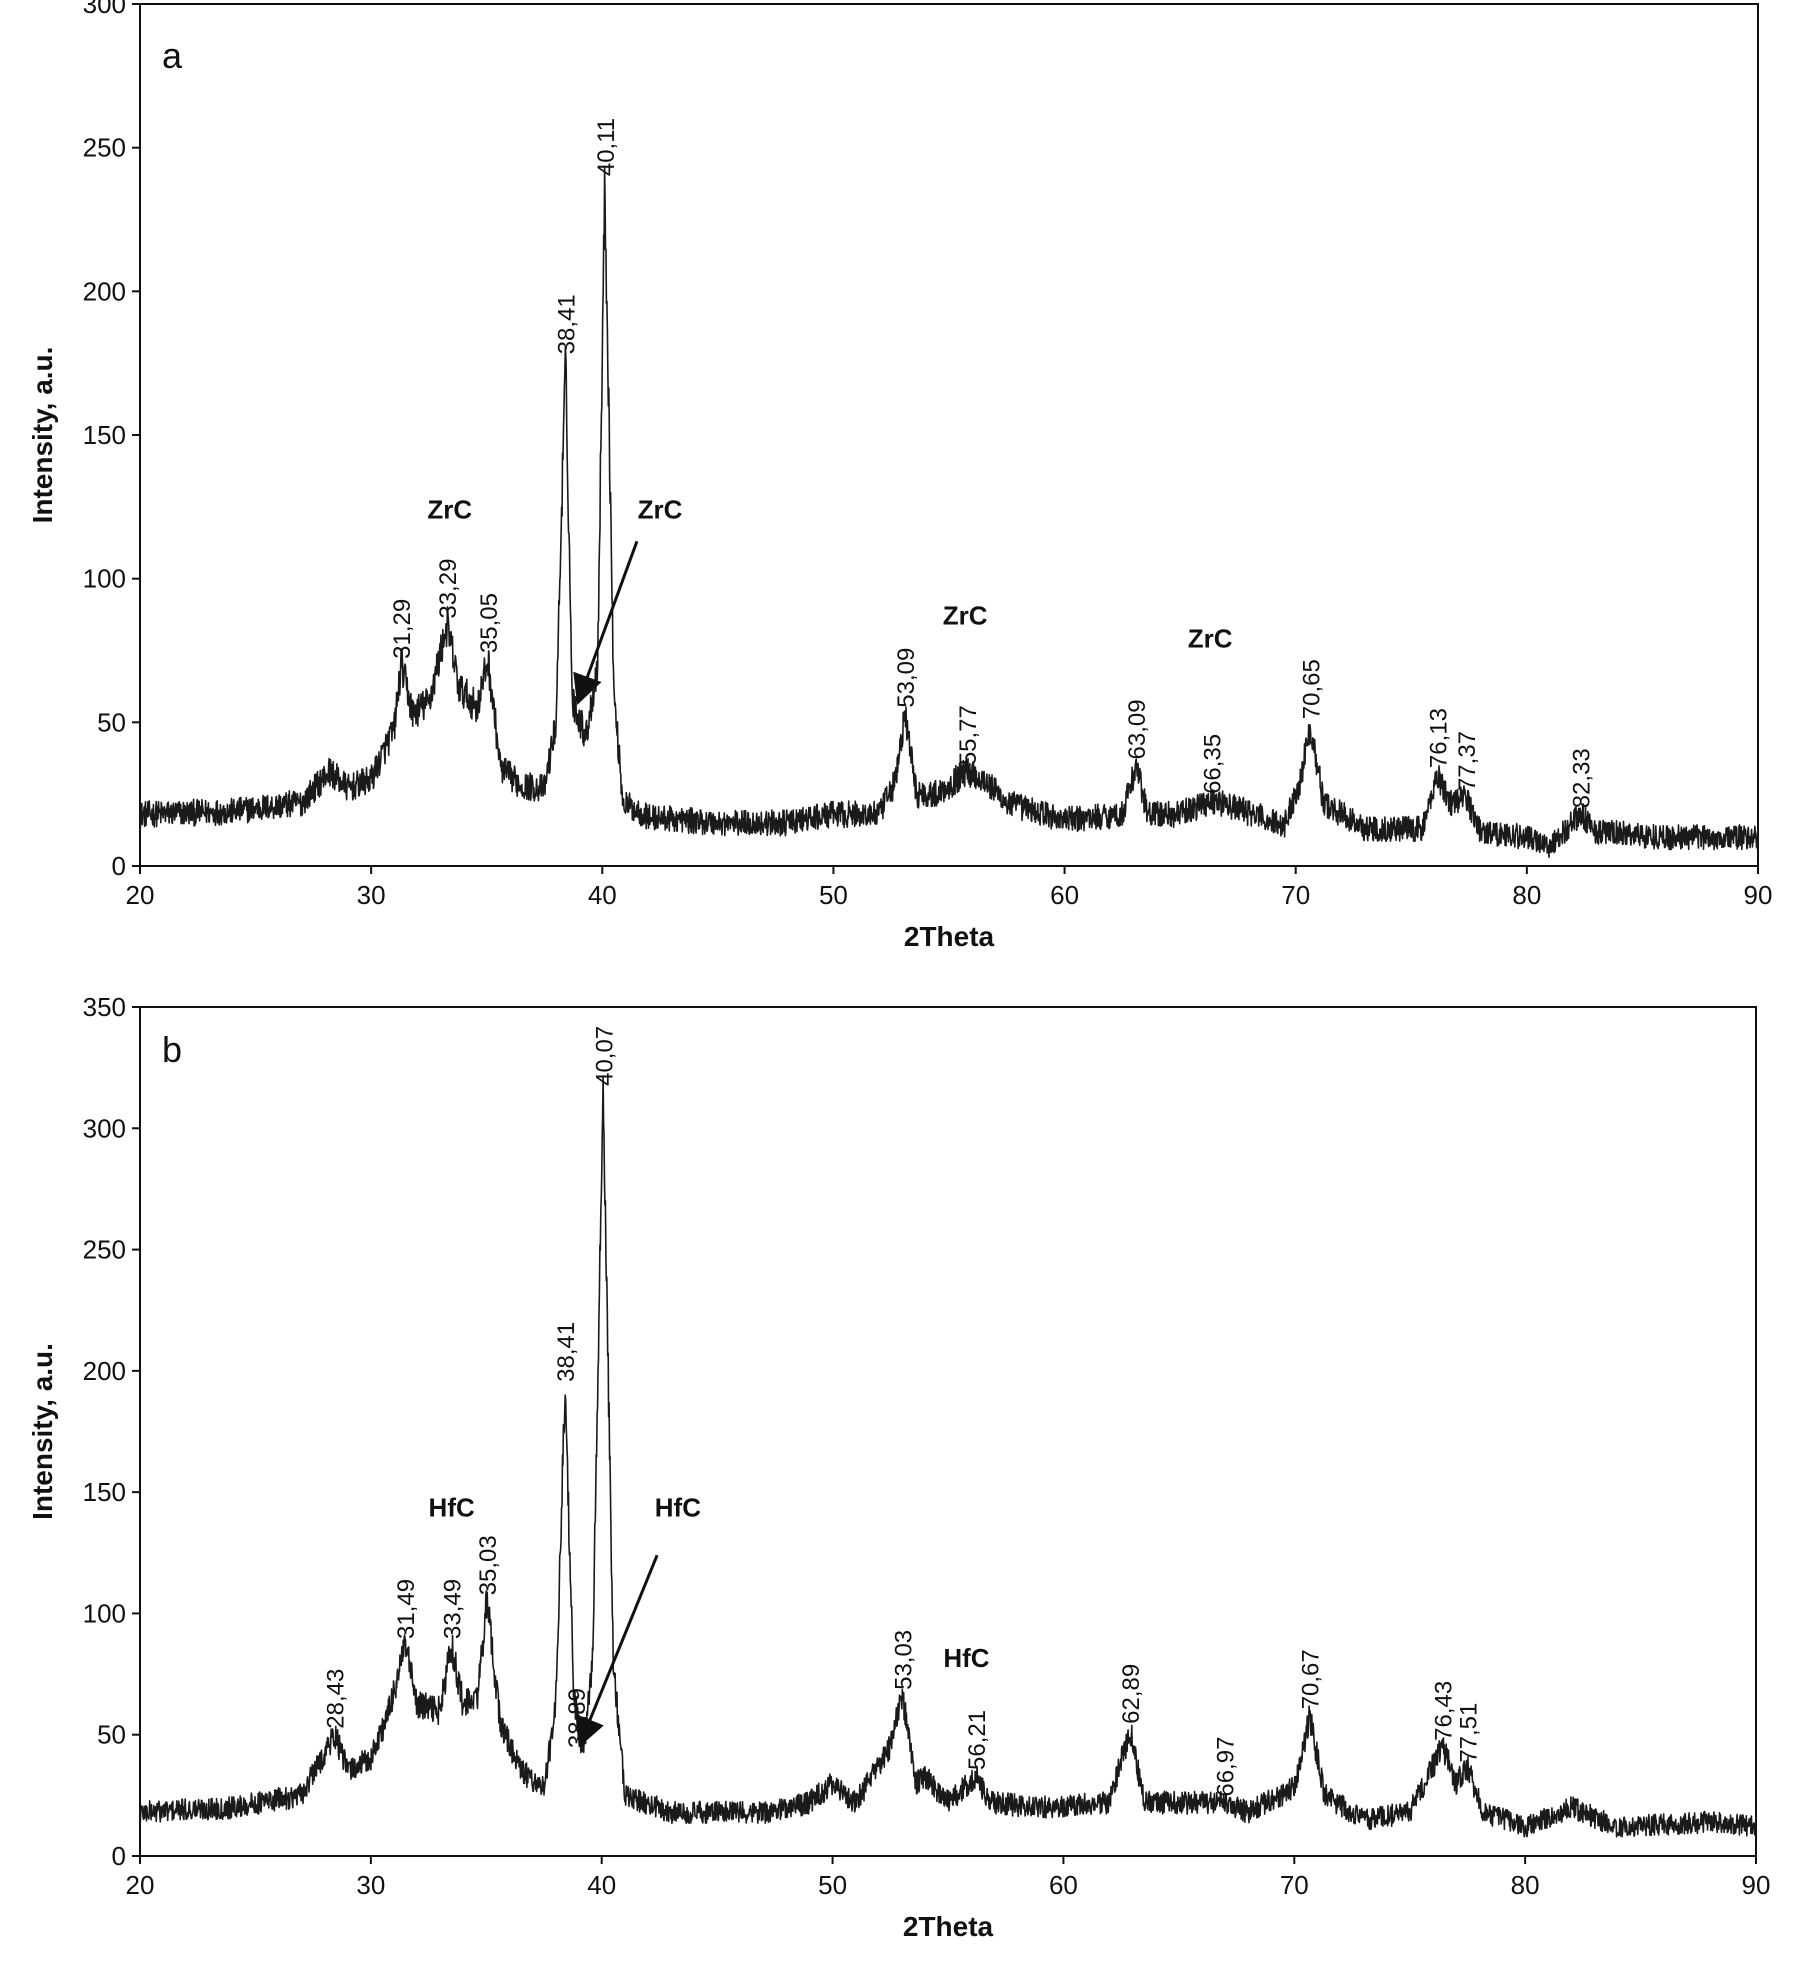 Image resolution: width=1799 pixels, height=1968 pixels. What do you see at coordinates (577, 1718) in the screenshot?
I see `peak-label: 38,89` at bounding box center [577, 1718].